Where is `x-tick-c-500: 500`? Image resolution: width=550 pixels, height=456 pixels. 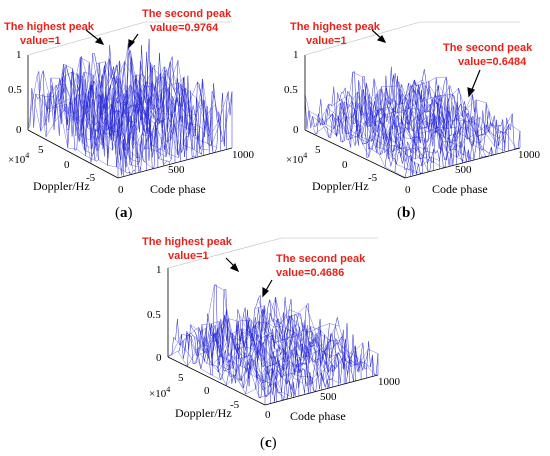 x-tick-c-500: 500 is located at coordinates (328, 397).